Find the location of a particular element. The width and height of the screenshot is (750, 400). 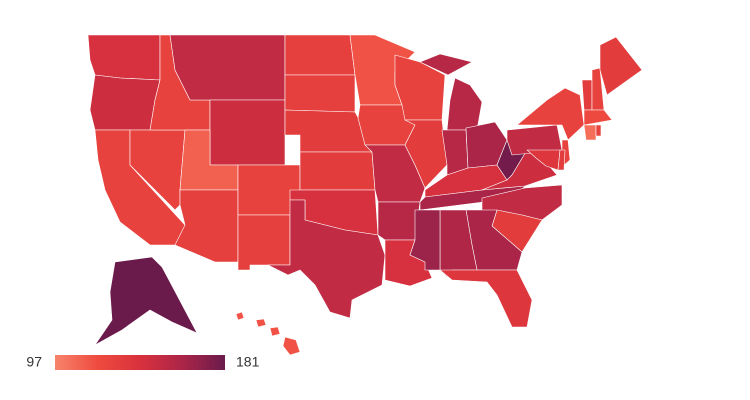

legend-color-bar is located at coordinates (140, 362).